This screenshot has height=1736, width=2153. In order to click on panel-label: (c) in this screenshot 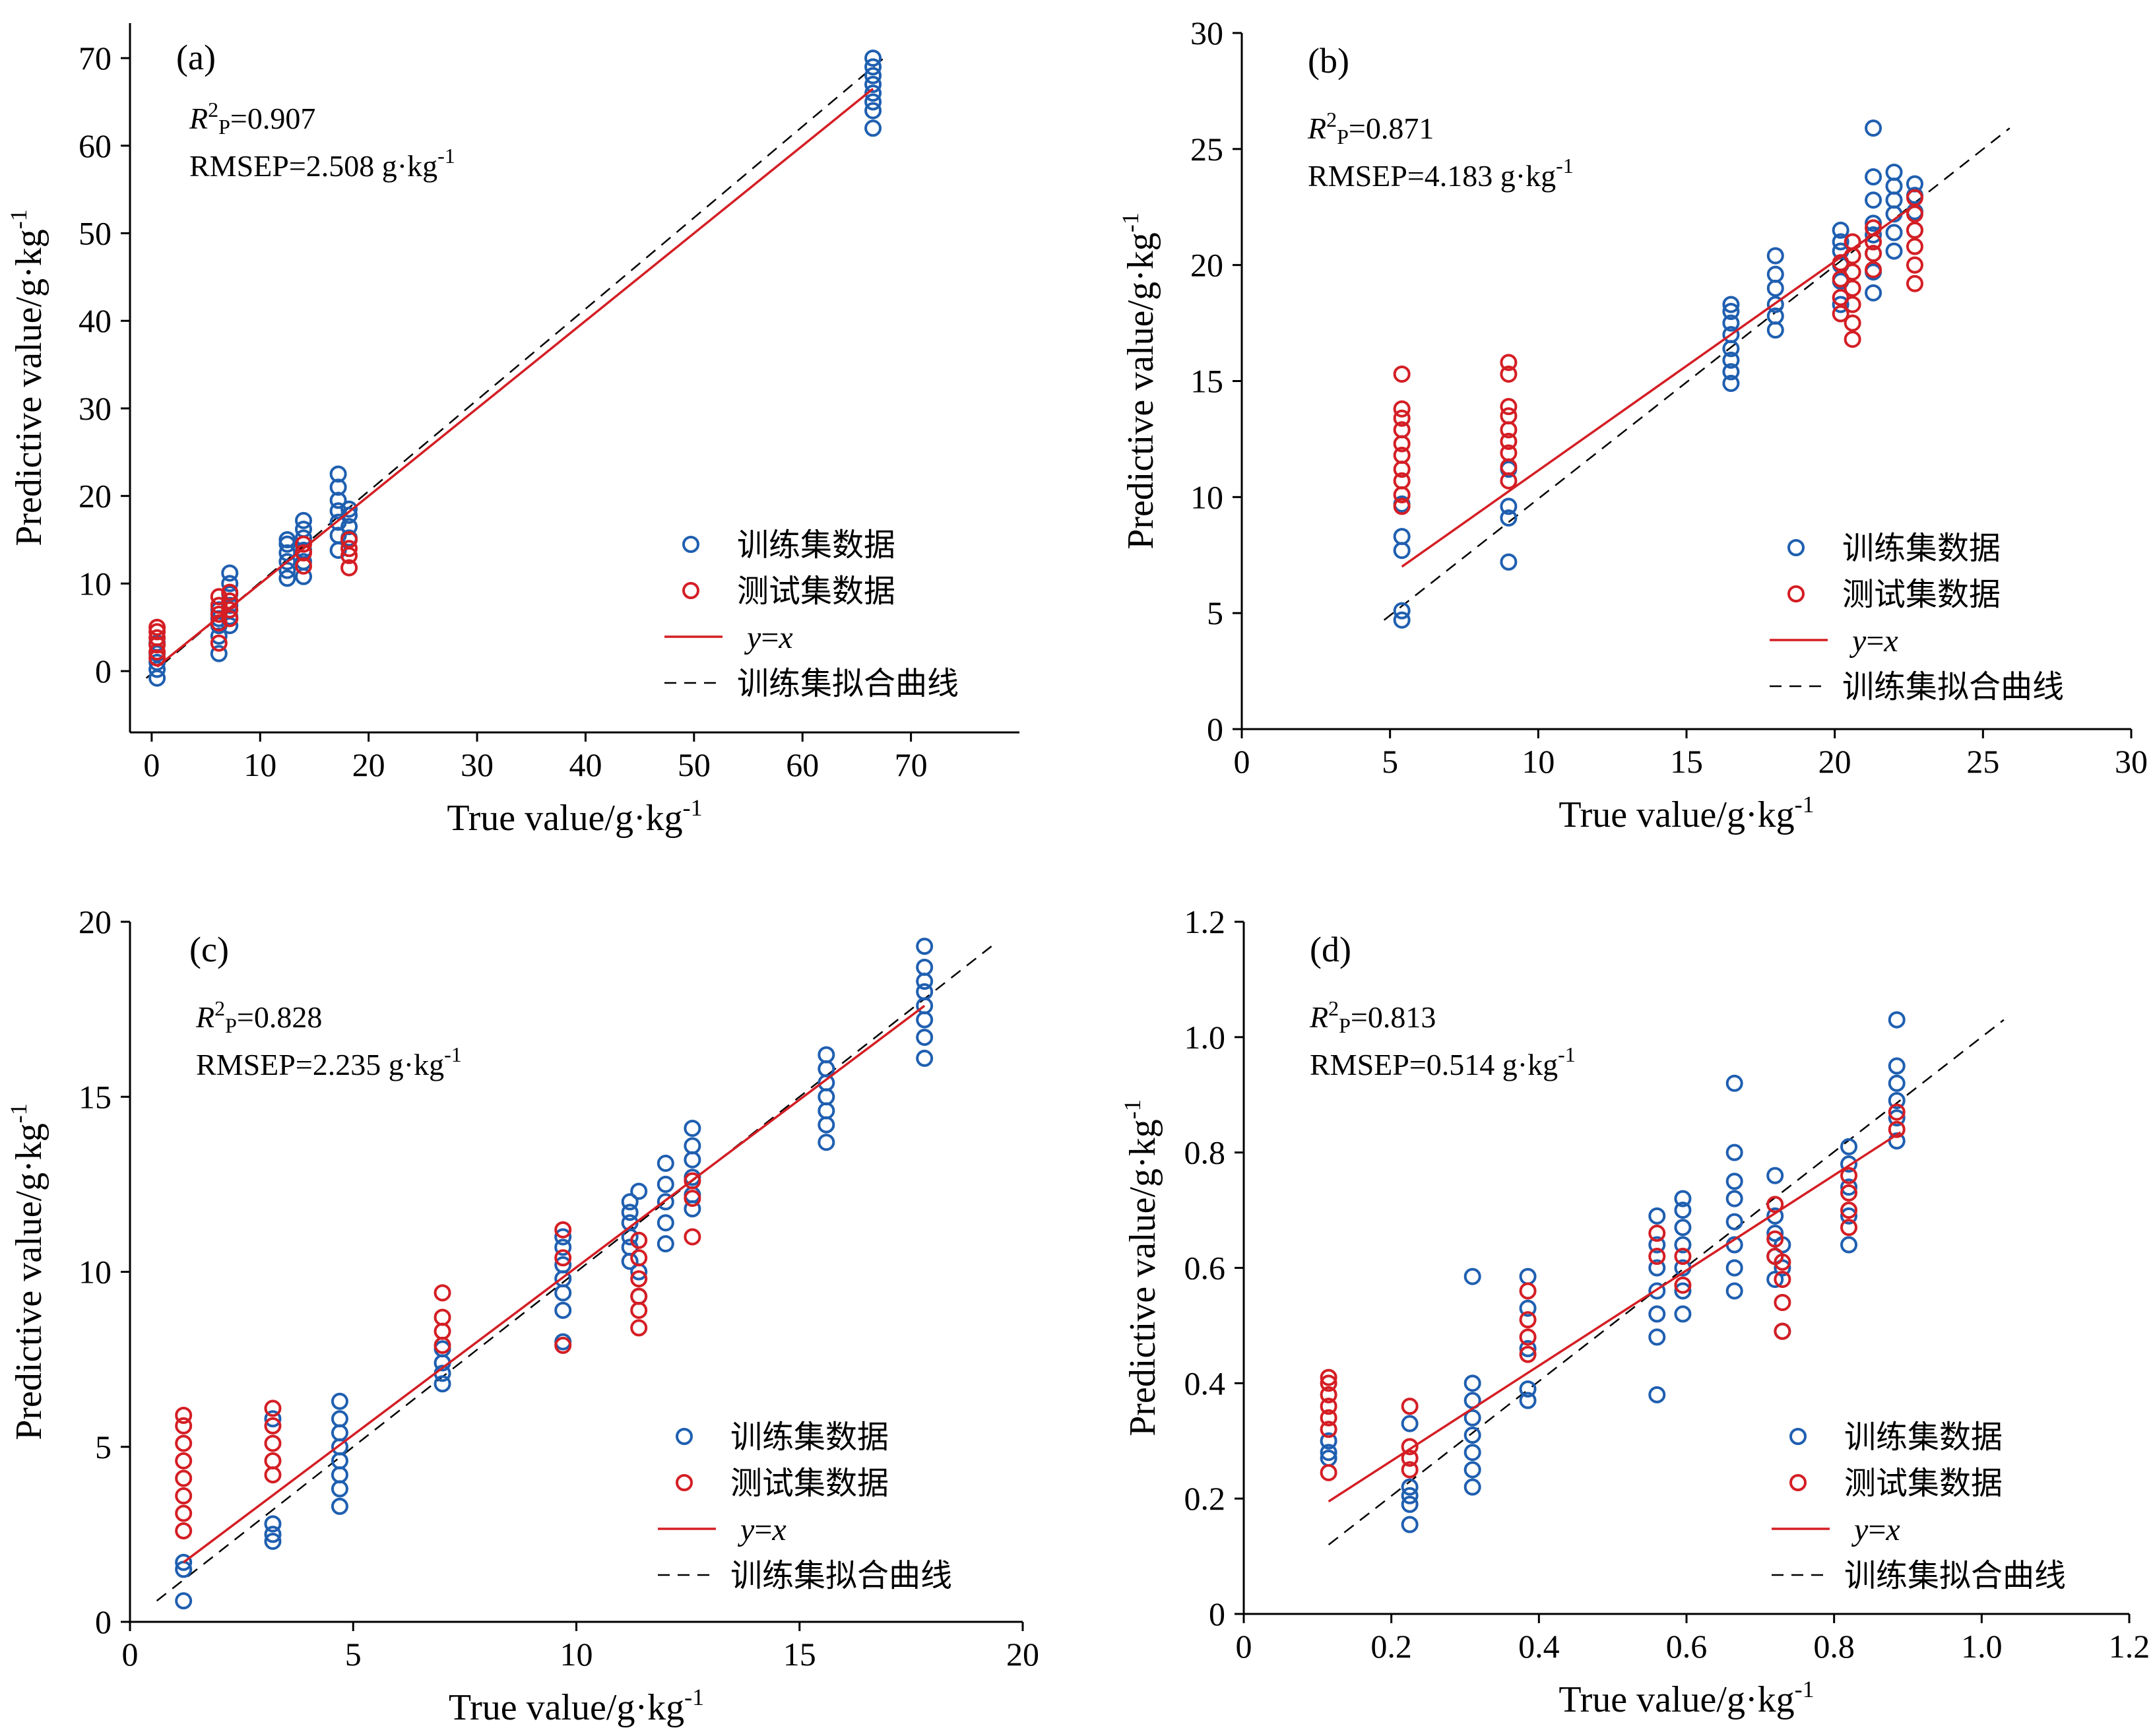, I will do `click(209, 949)`.